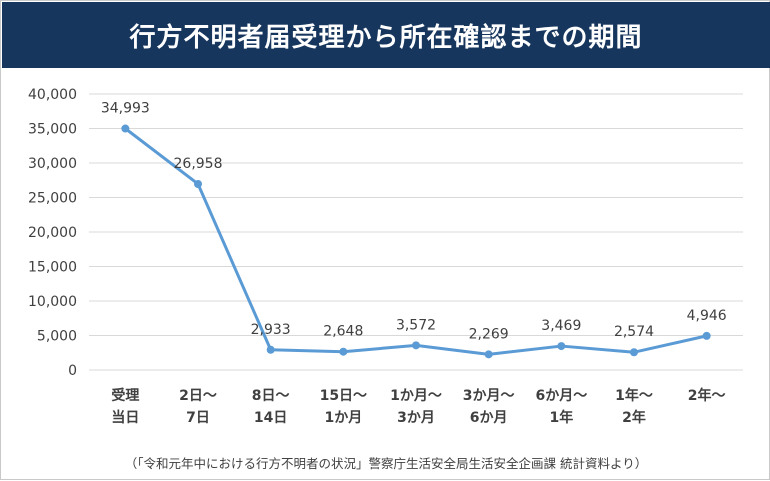 This screenshot has width=770, height=481. Describe the element at coordinates (271, 330) in the screenshot. I see `data-label: 2,933` at that location.